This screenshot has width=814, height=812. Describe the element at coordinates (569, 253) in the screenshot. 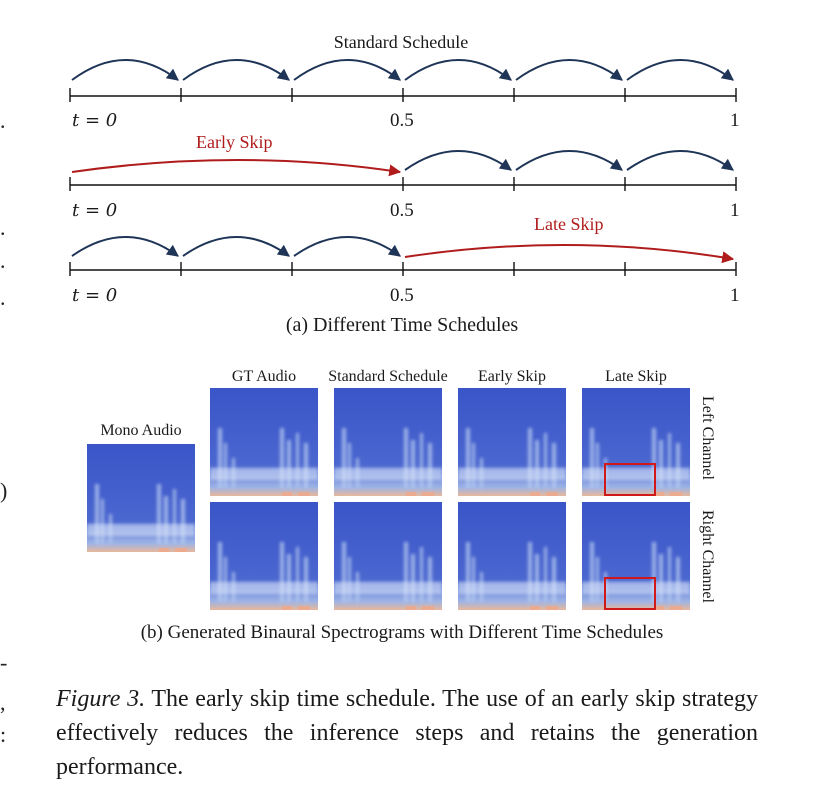

I see `late-skip-arrow` at that location.